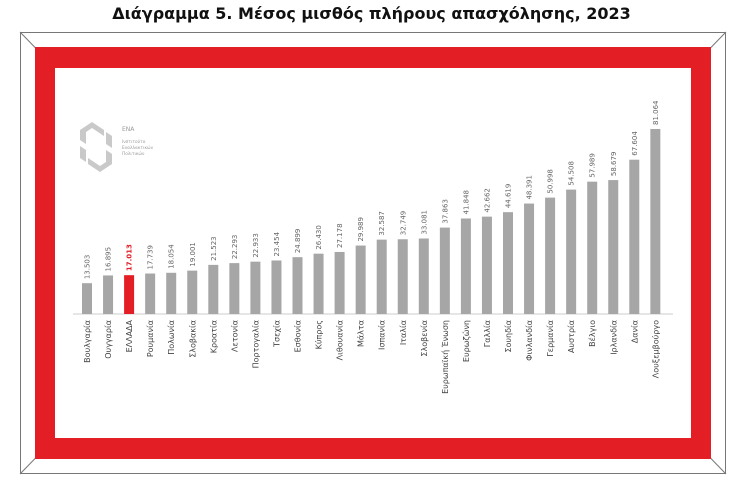  Describe the element at coordinates (634, 331) in the screenshot. I see `category-label: Δανία` at that location.